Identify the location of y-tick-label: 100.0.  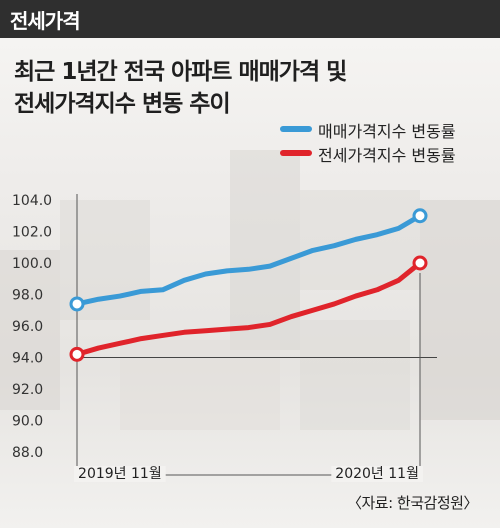
(32, 264).